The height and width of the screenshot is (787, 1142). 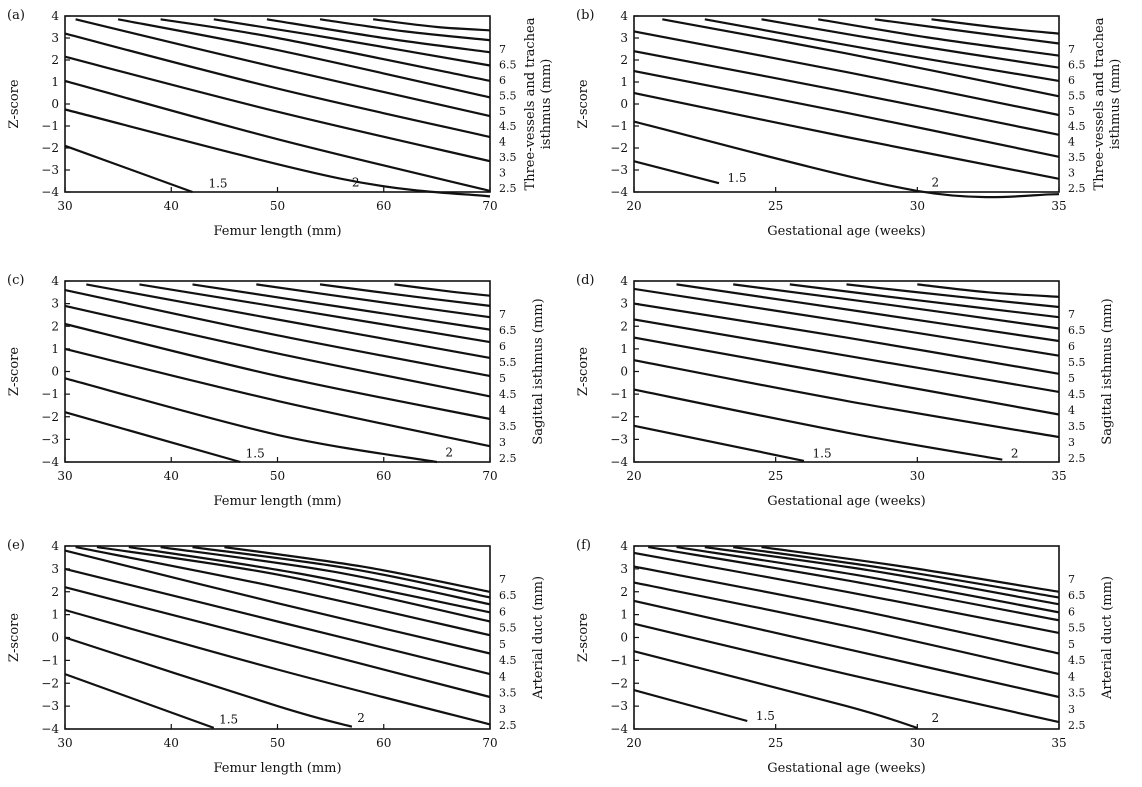 I want to click on y-tick-label: 2, so click(x=624, y=326).